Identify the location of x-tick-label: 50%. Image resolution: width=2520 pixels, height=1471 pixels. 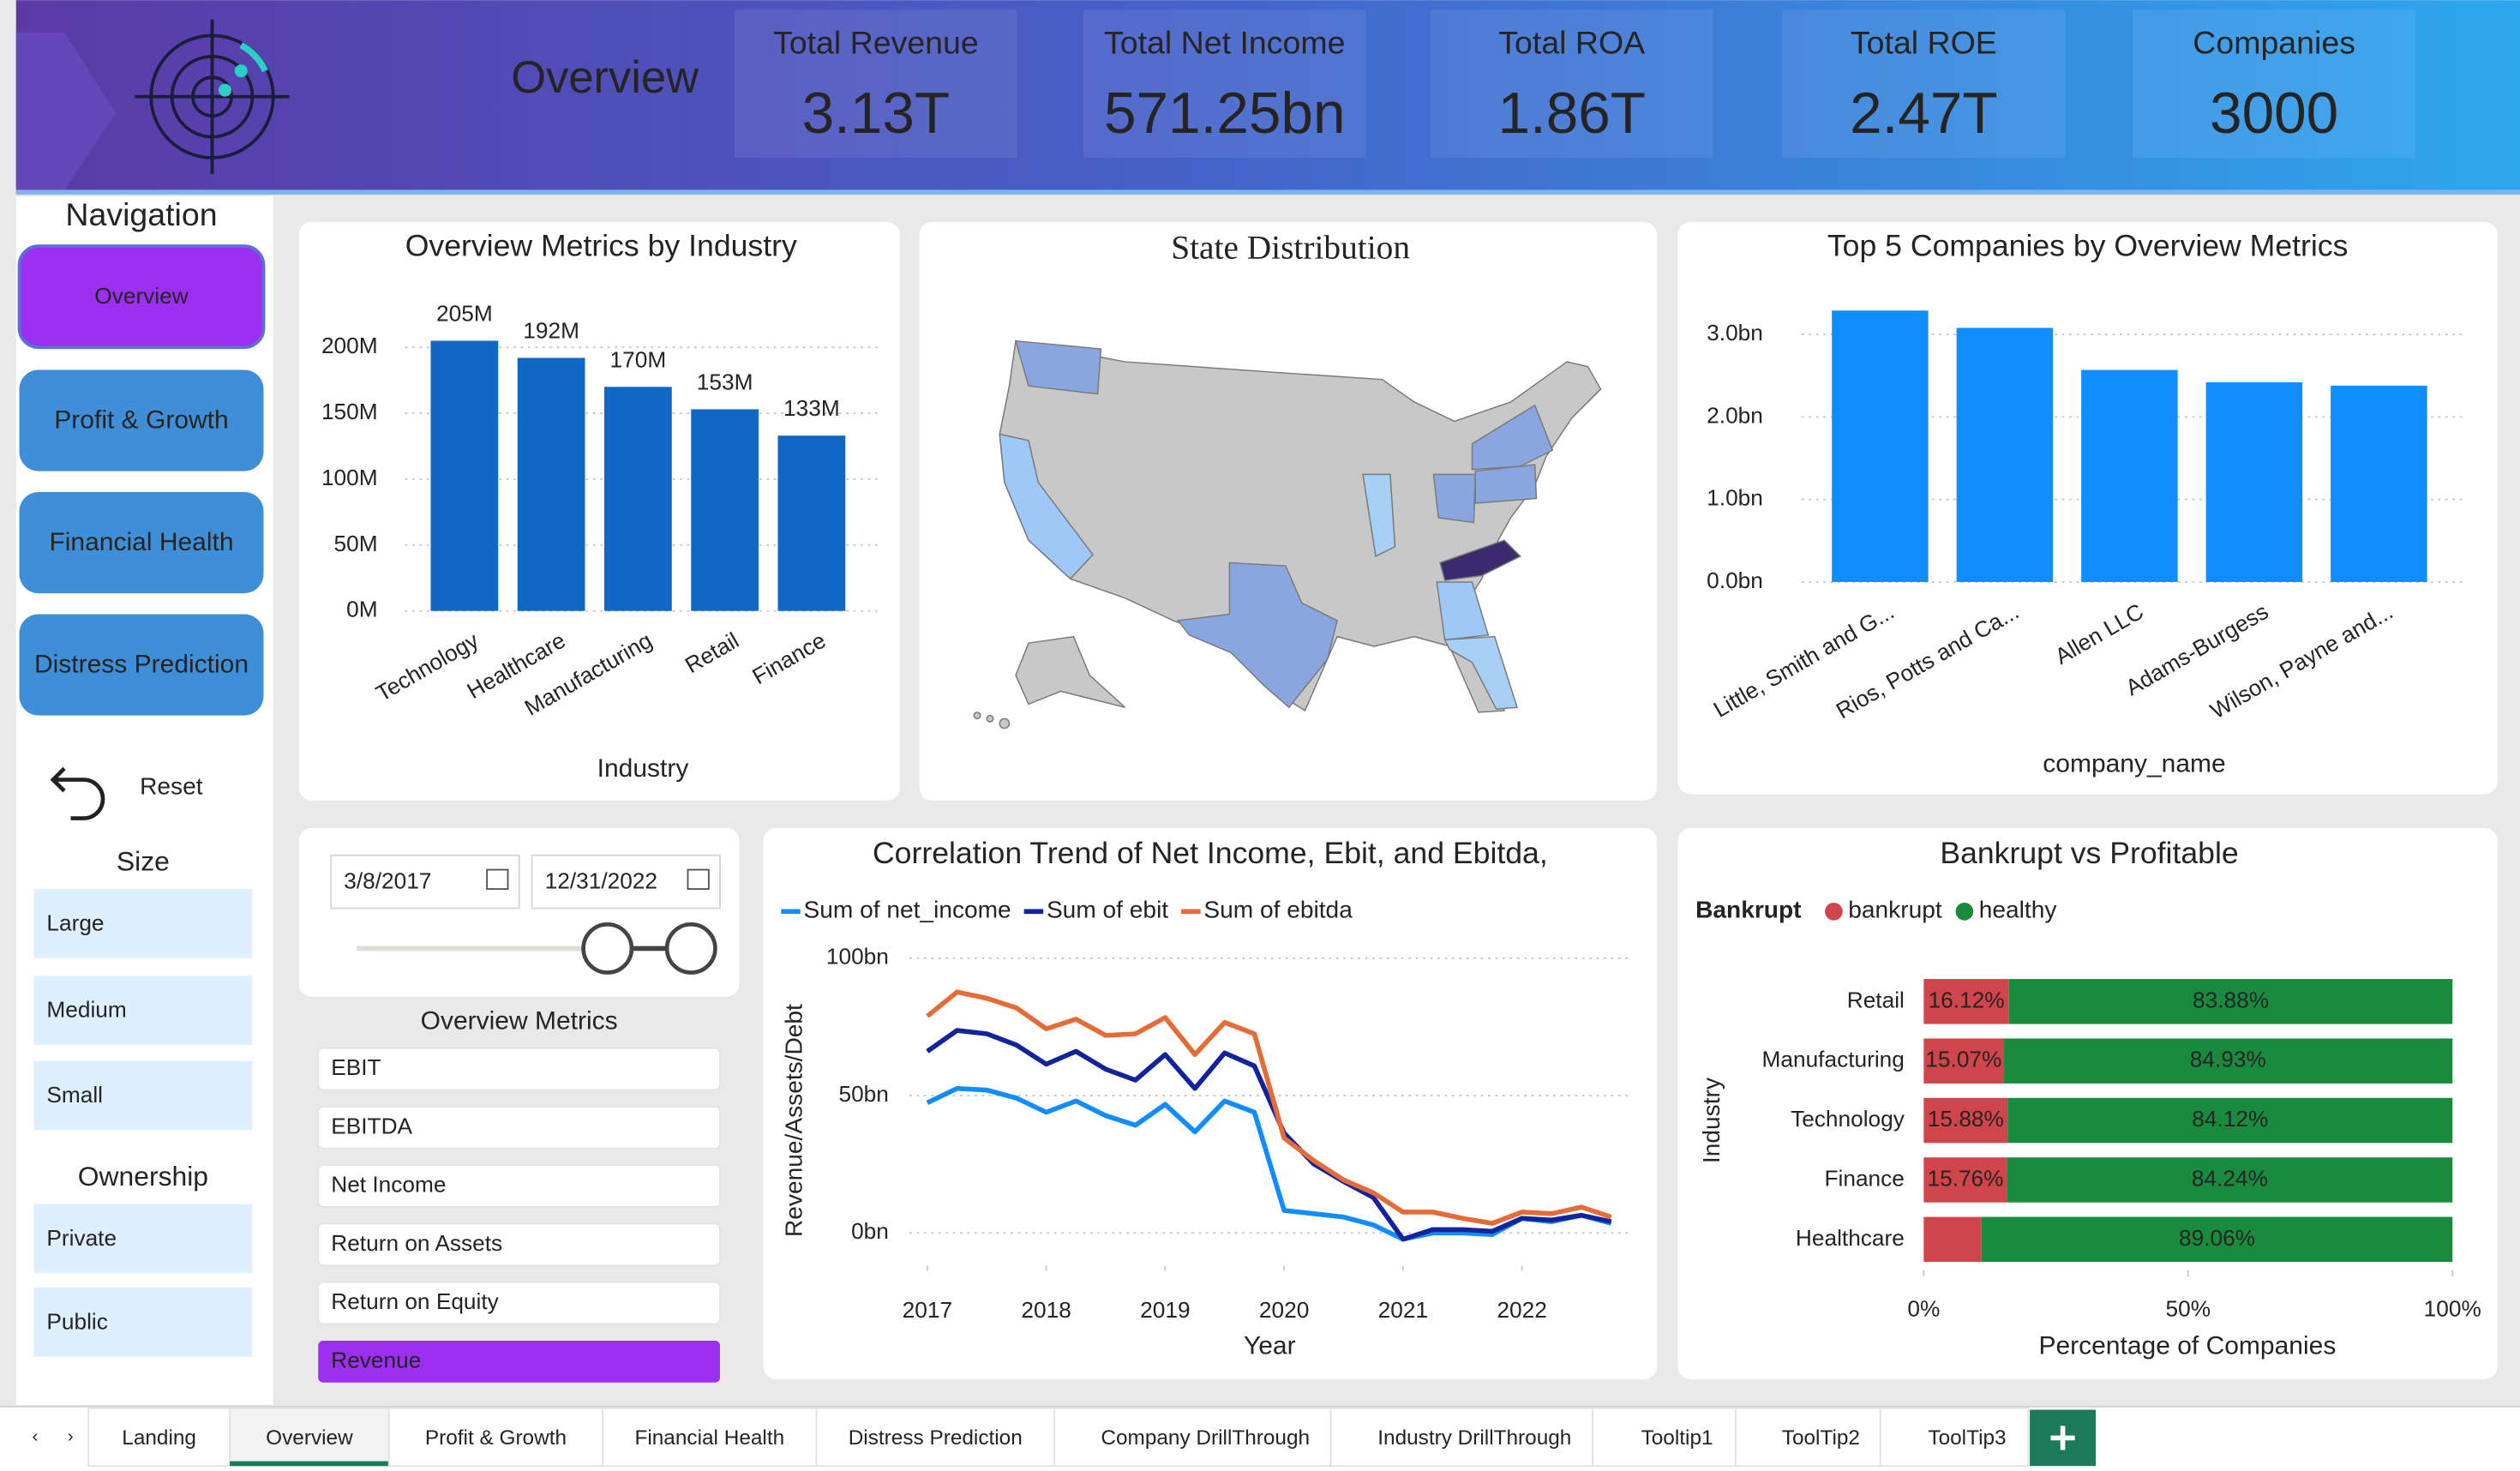
(2188, 1308).